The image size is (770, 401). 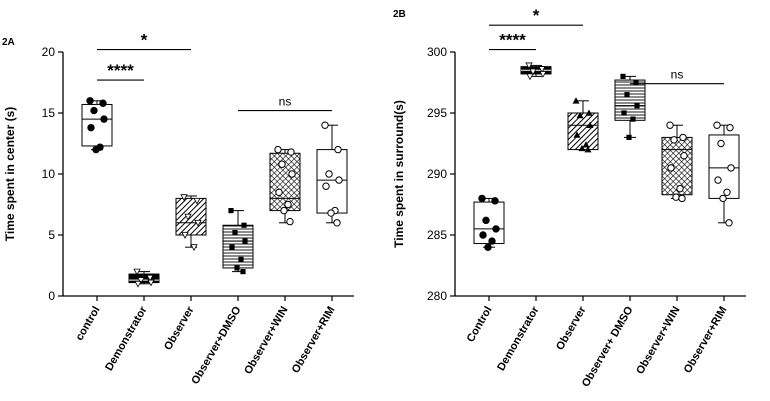 What do you see at coordinates (314, 340) in the screenshot?
I see `x-tick-label: Observer+RIM` at bounding box center [314, 340].